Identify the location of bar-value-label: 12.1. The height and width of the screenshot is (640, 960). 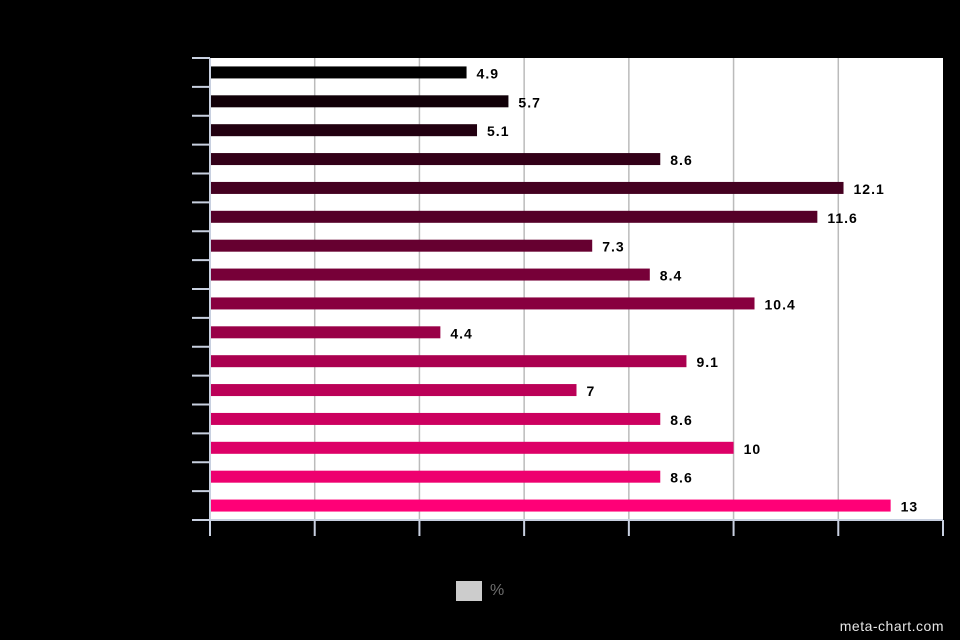
(869, 189).